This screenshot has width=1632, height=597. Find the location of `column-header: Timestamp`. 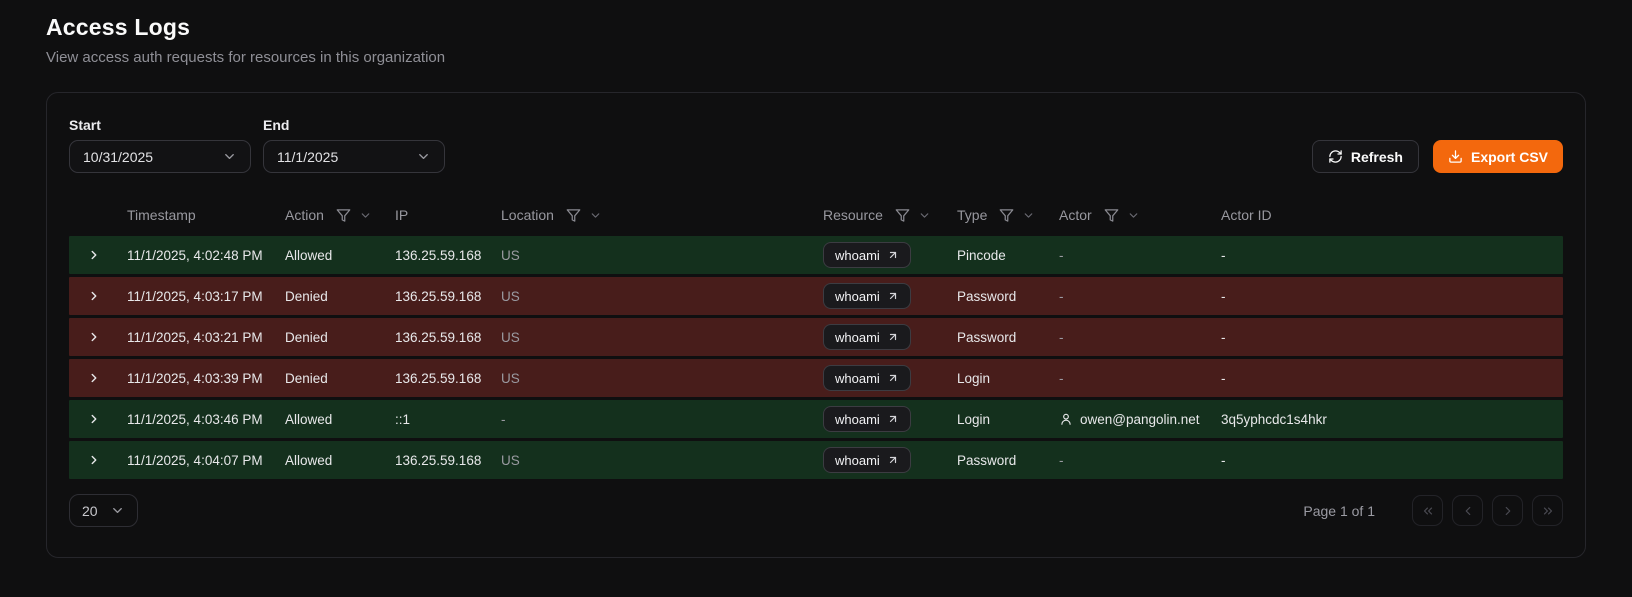

column-header: Timestamp is located at coordinates (198, 215).